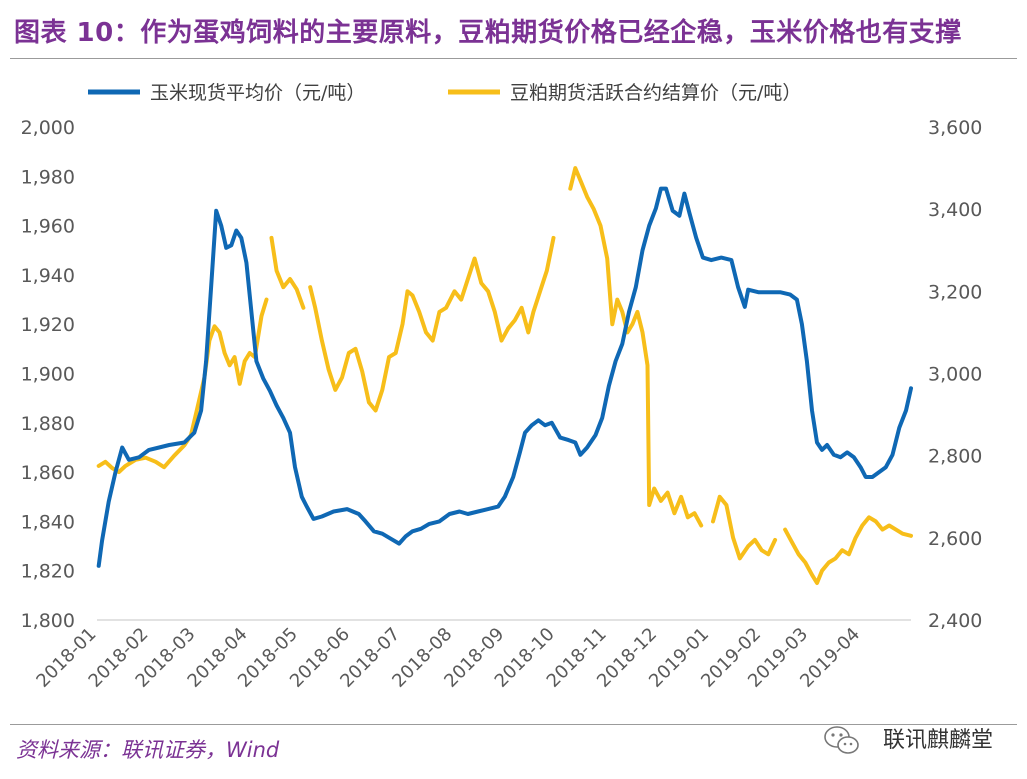 This screenshot has width=1027, height=779. What do you see at coordinates (48, 473) in the screenshot?
I see `y-left-tick-label: 1,860` at bounding box center [48, 473].